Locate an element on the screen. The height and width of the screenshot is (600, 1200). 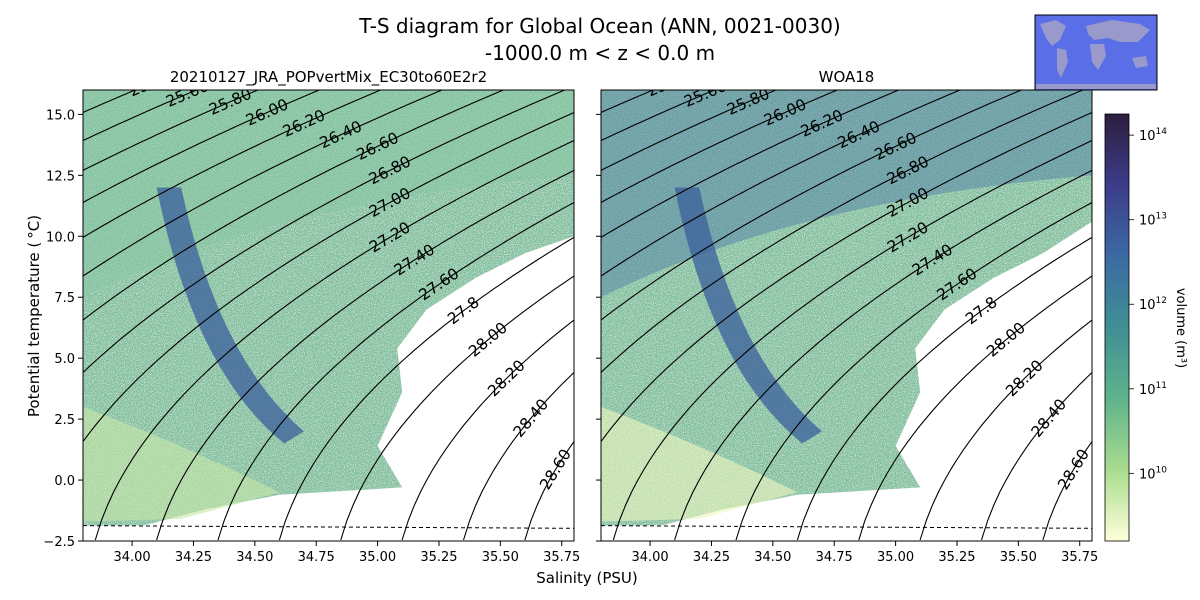
inset-world-map is located at coordinates (1096, 52).